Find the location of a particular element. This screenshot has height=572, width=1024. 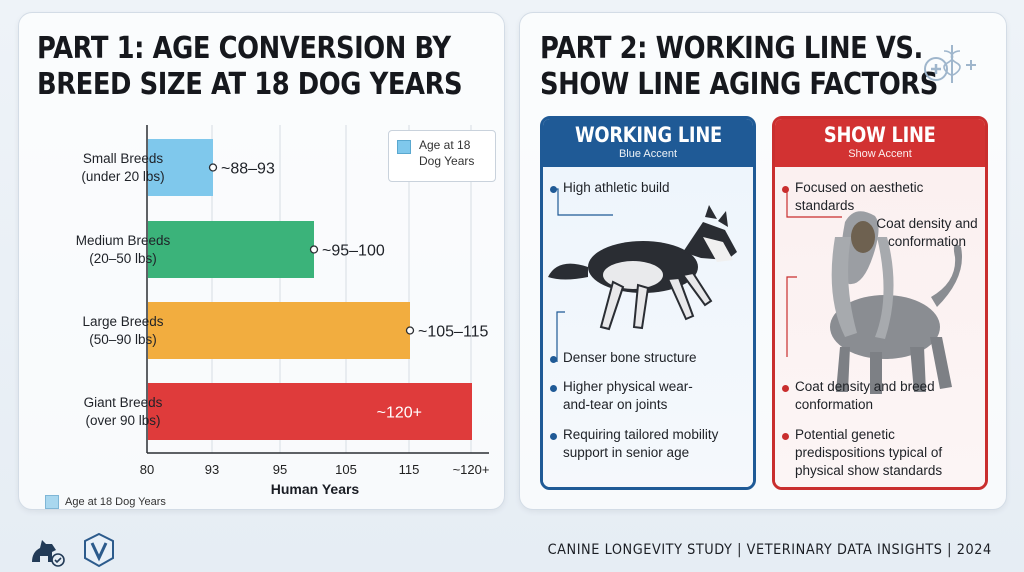

working-dog-illustration is located at coordinates (642, 275).